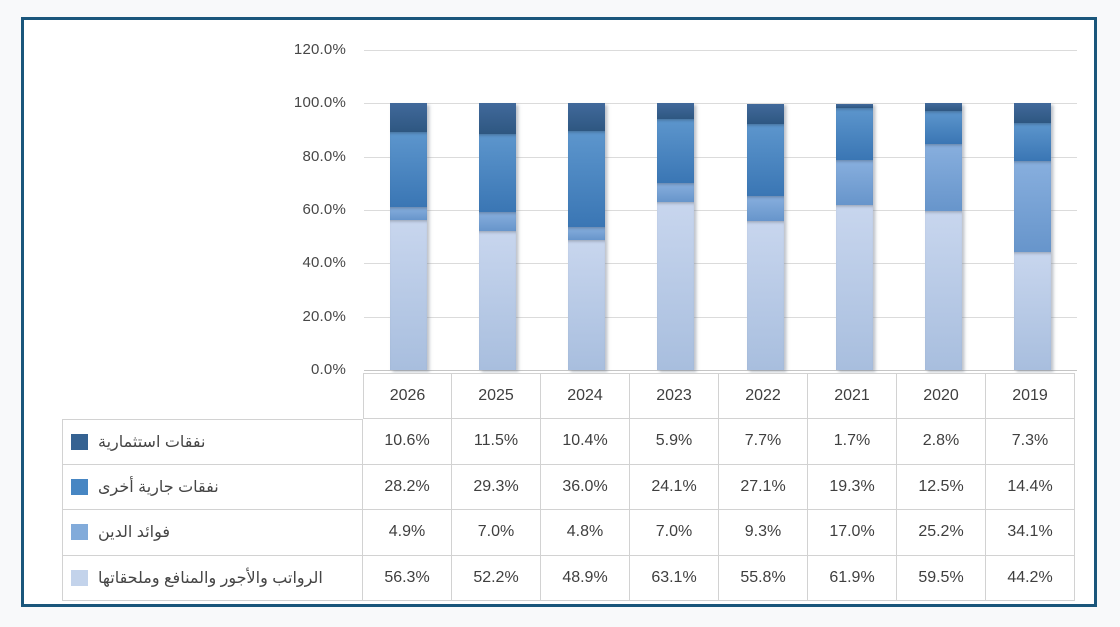 The width and height of the screenshot is (1120, 627). Describe the element at coordinates (407, 533) in the screenshot. I see `value-cell: 4.9%` at that location.